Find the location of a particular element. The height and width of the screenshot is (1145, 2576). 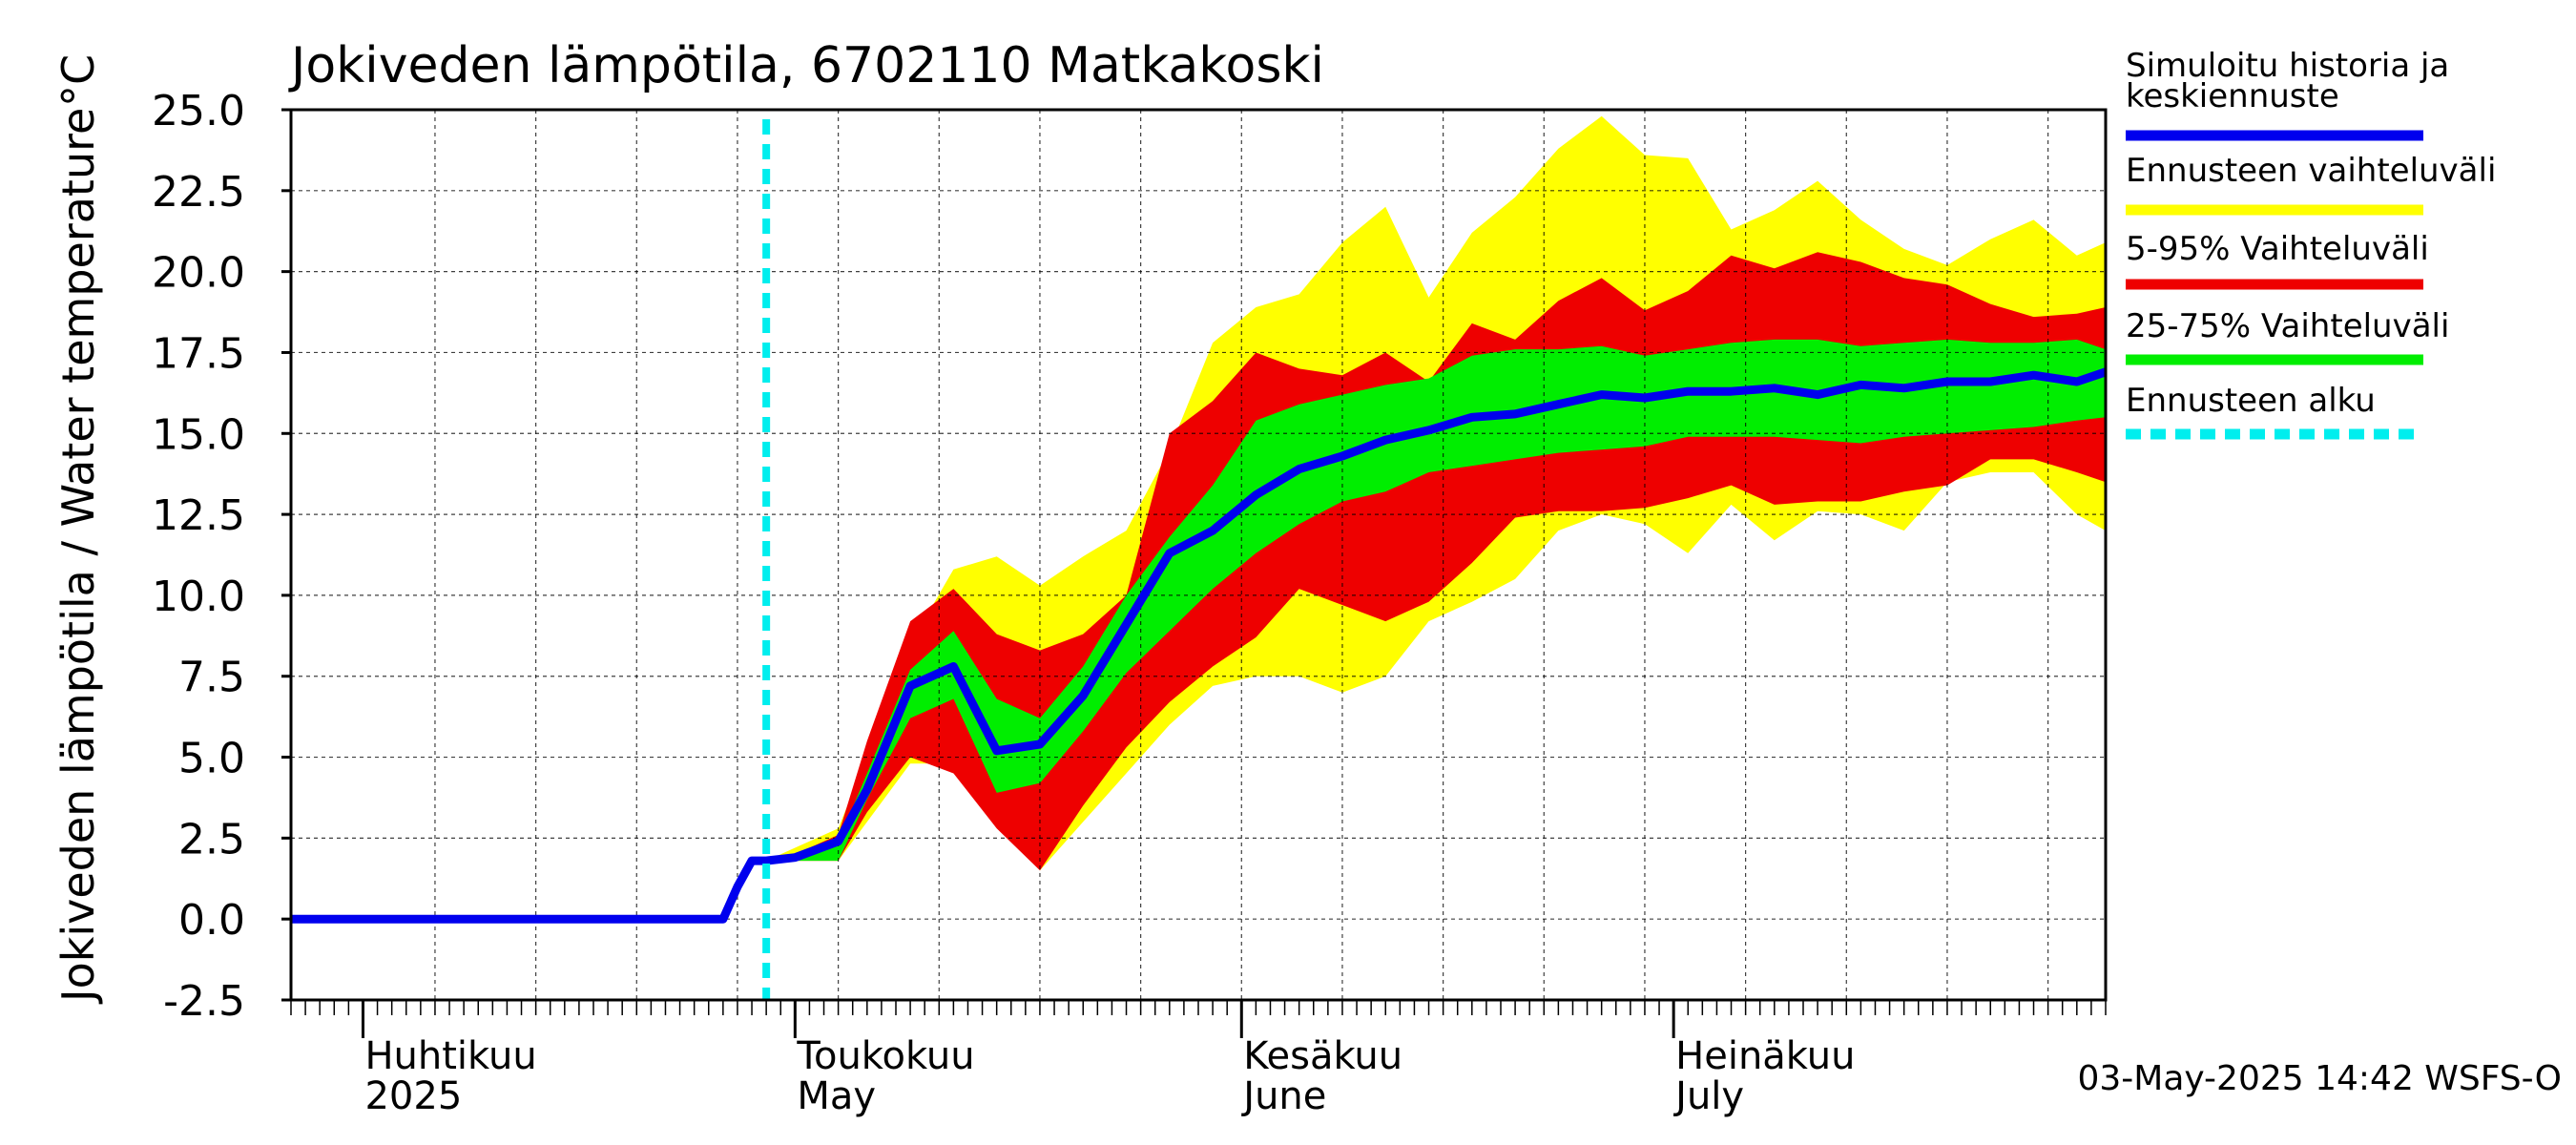

chart-title: Jokiveden lämpötila, 6702110 Matkakoski is located at coordinates (806, 66).